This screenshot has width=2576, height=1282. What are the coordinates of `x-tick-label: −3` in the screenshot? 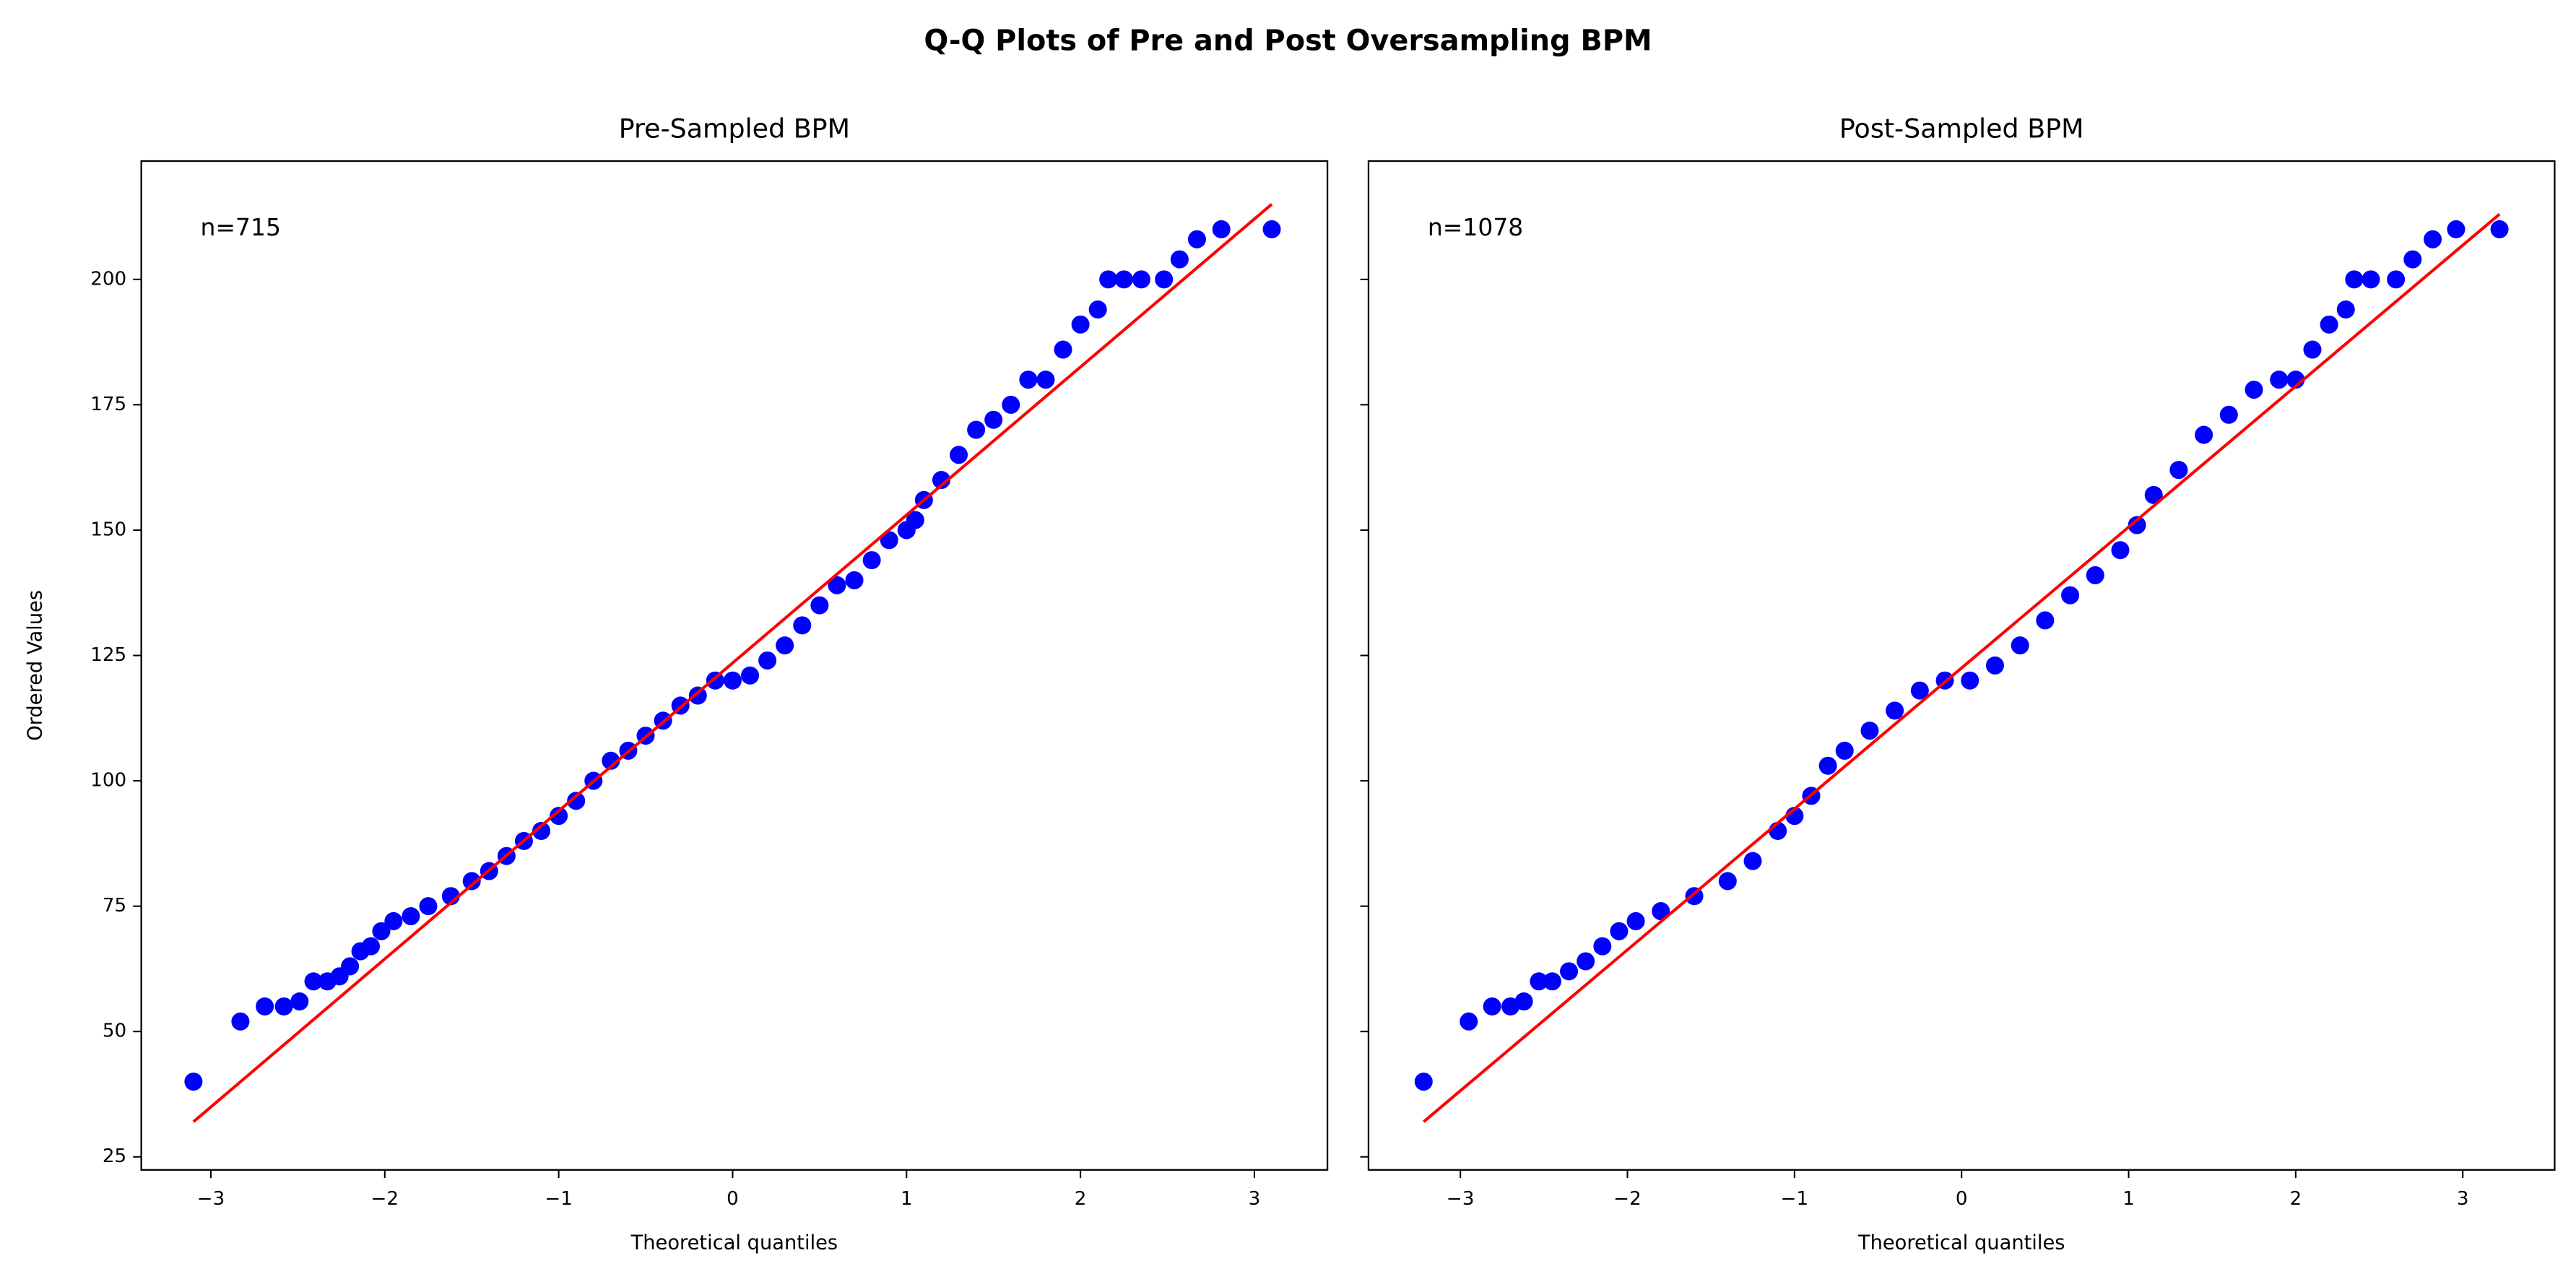 It's located at (211, 1199).